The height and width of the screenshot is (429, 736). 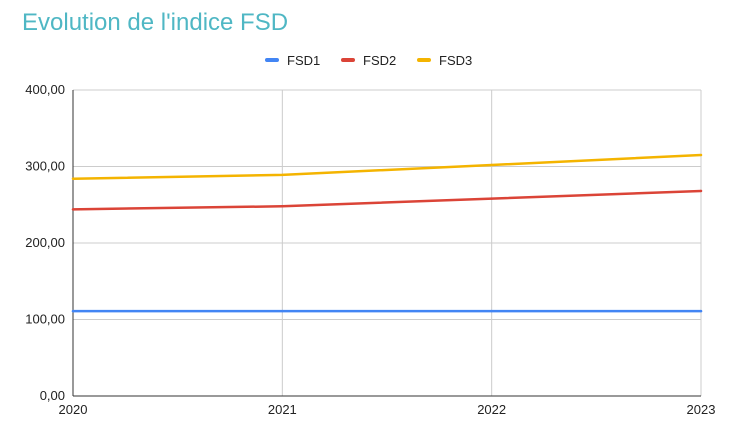 What do you see at coordinates (701, 409) in the screenshot?
I see `x-tick-label: 2023` at bounding box center [701, 409].